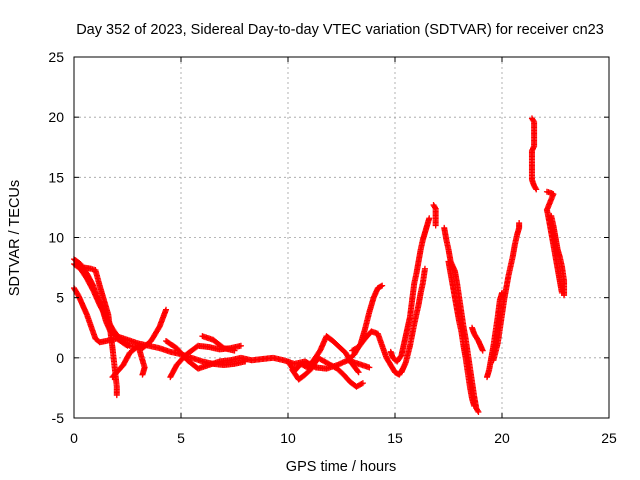  Describe the element at coordinates (434, 215) in the screenshot. I see `series-track-o` at that location.